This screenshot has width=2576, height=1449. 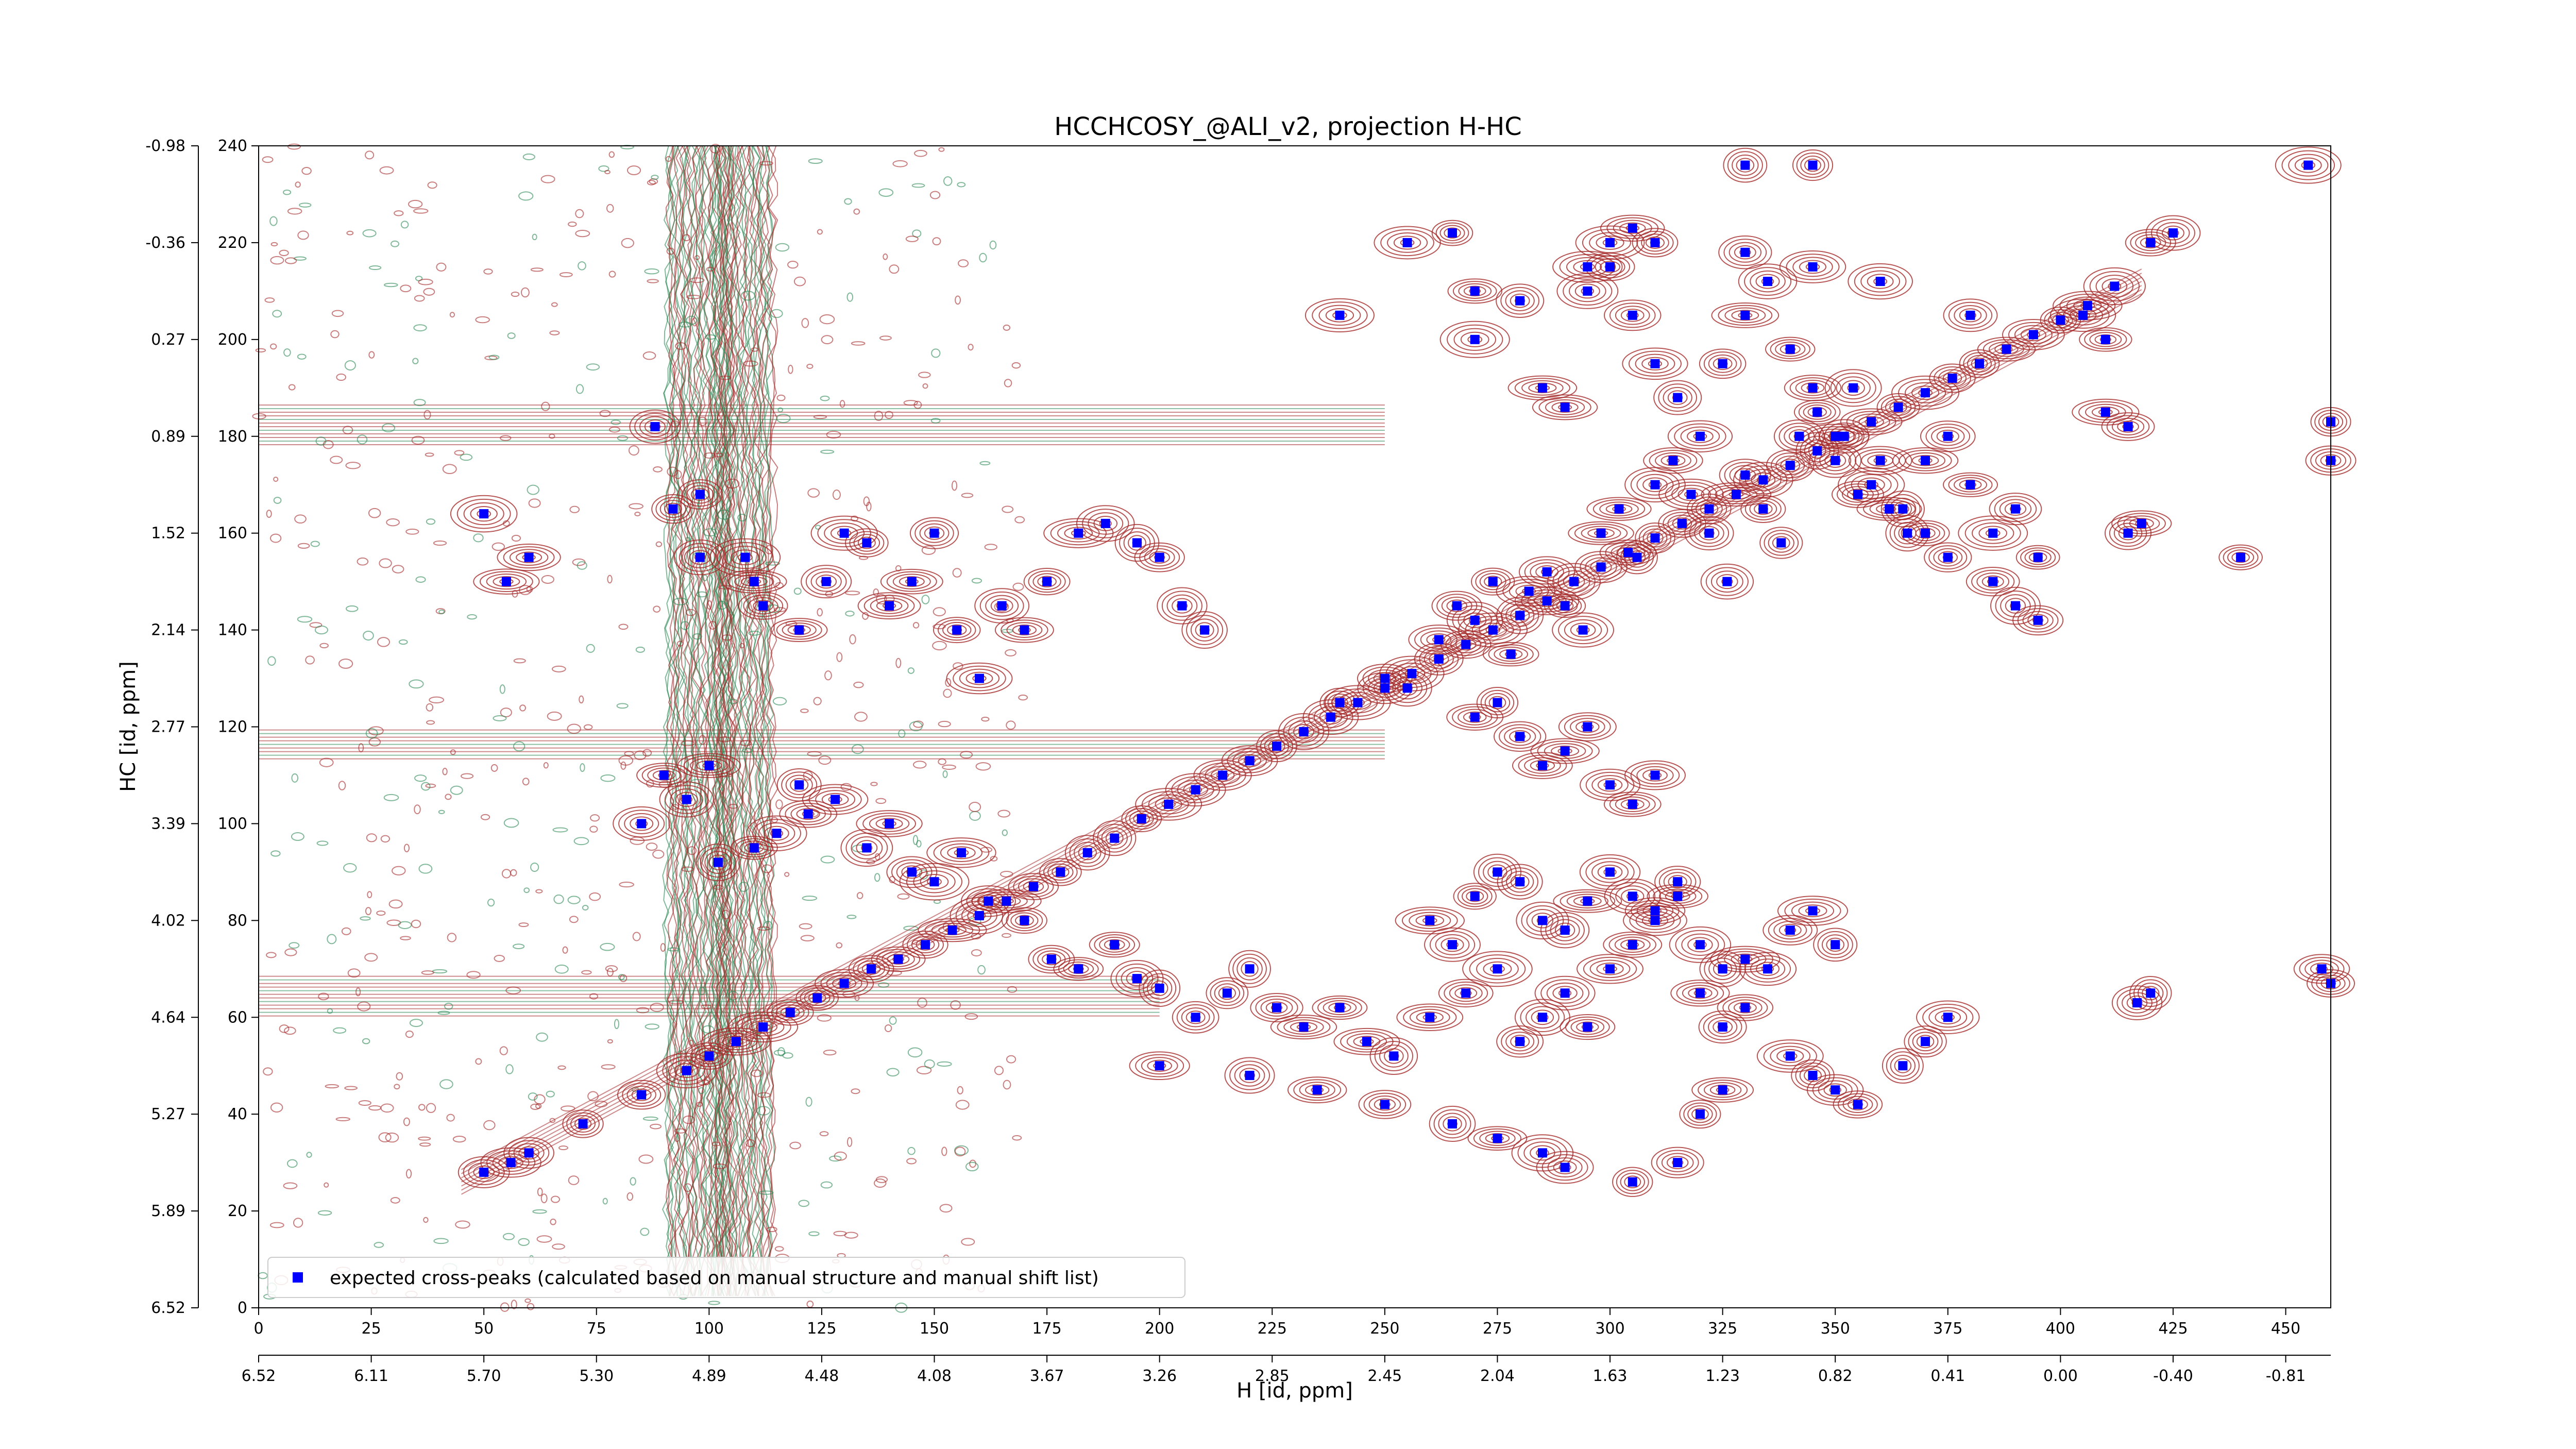 I want to click on y-tick-label: 180, so click(x=232, y=437).